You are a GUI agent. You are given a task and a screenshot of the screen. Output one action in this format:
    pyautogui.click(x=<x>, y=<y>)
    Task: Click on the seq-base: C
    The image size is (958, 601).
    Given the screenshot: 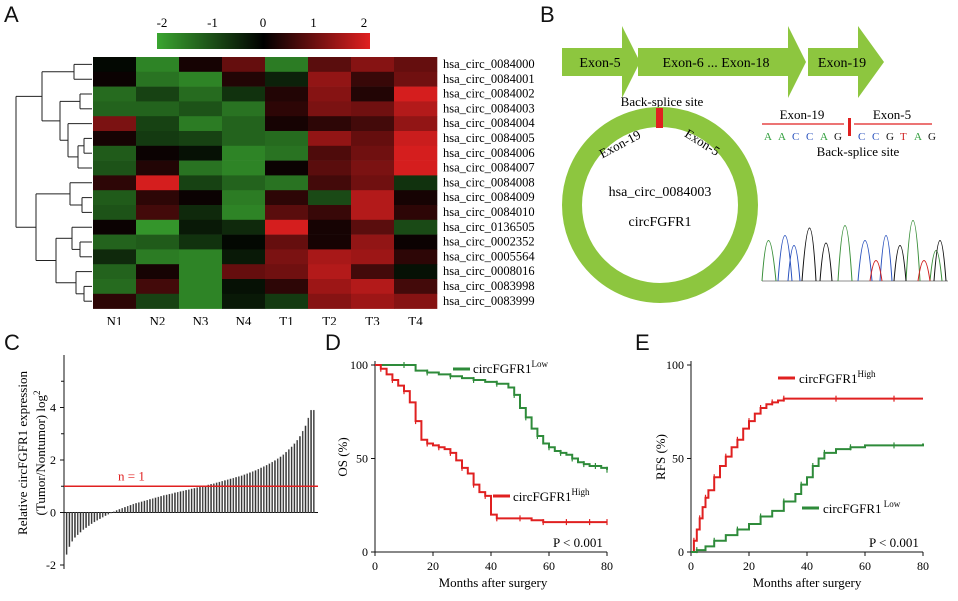 What is the action you would take?
    pyautogui.click(x=861, y=137)
    